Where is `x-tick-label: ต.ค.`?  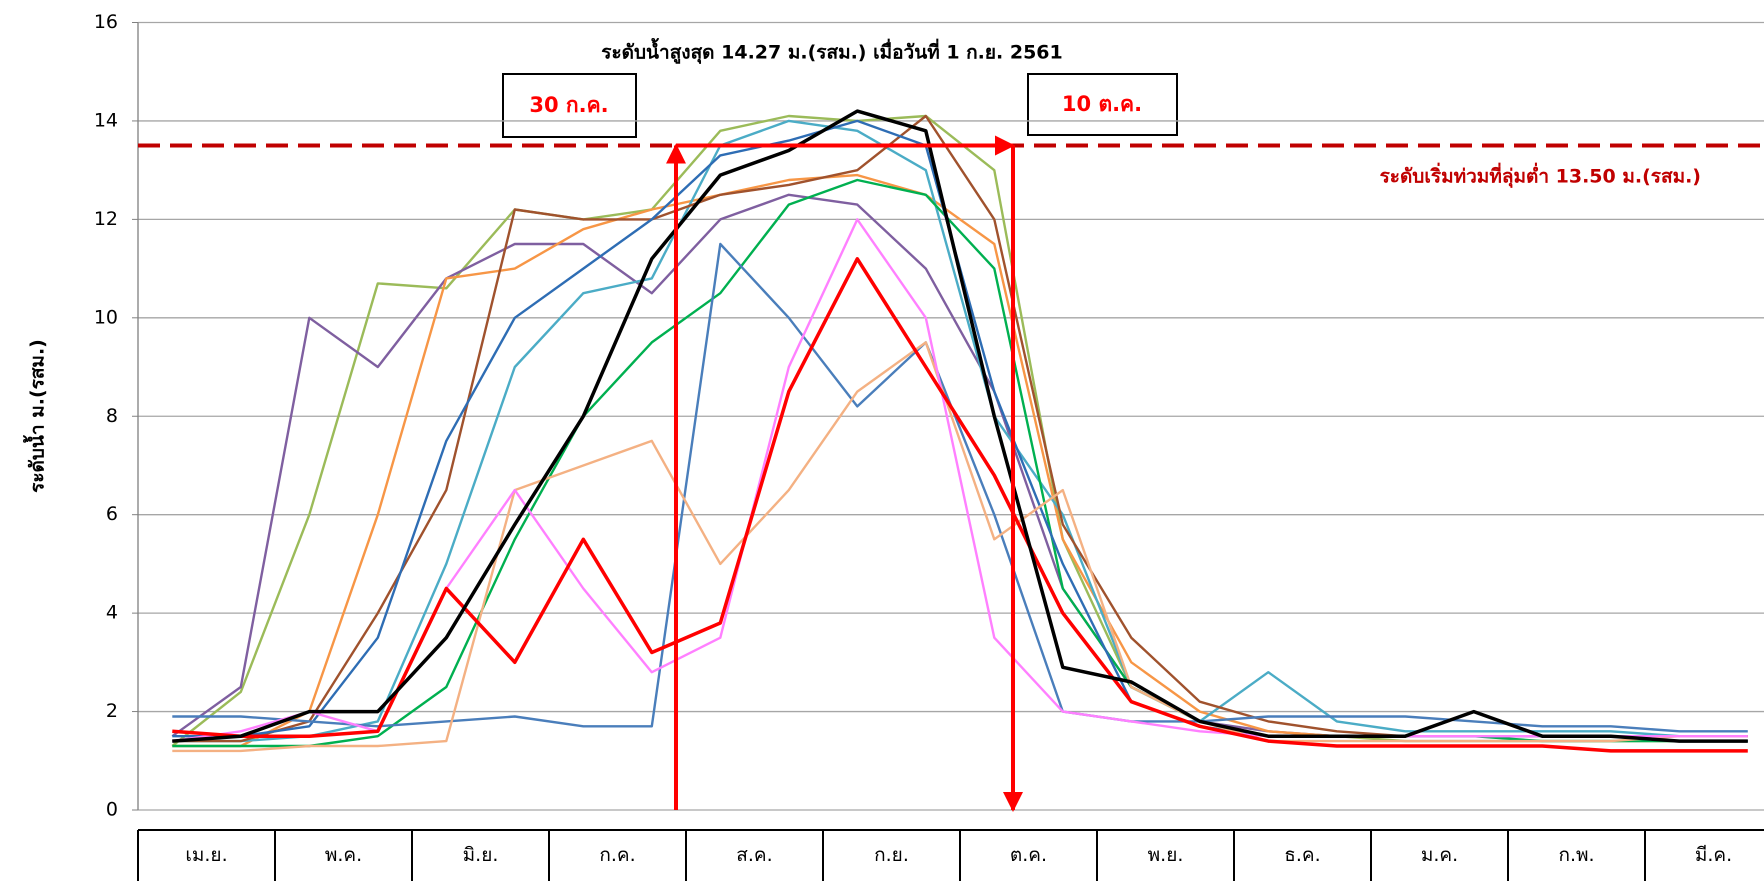
x-tick-label: ต.ค. is located at coordinates (1028, 855).